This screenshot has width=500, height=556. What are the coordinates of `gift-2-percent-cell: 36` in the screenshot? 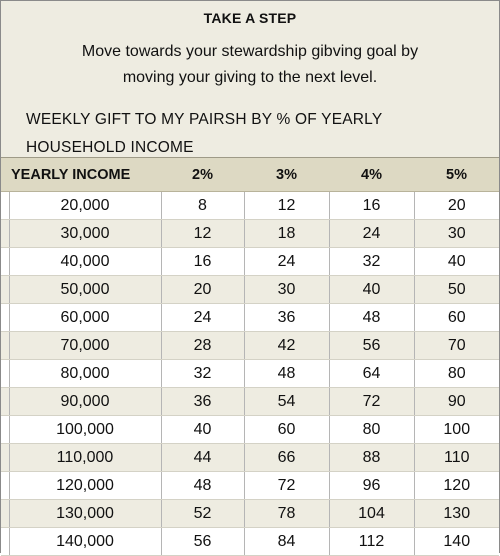 It's located at (203, 401).